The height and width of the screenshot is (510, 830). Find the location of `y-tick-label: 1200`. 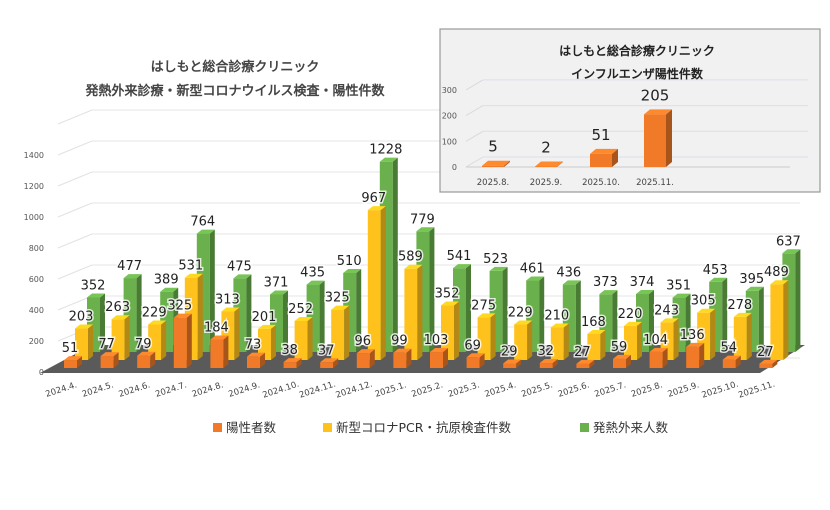

y-tick-label: 1200 is located at coordinates (34, 186).